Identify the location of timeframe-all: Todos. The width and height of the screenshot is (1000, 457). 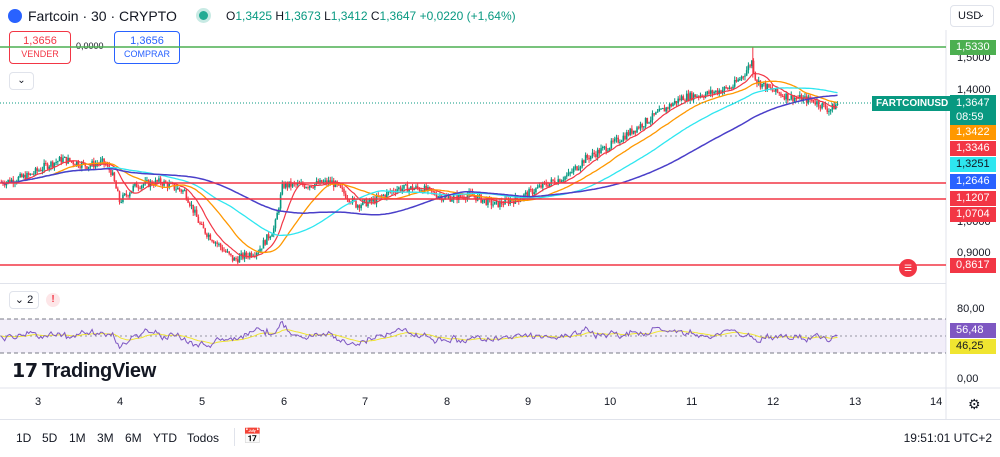
(203, 438).